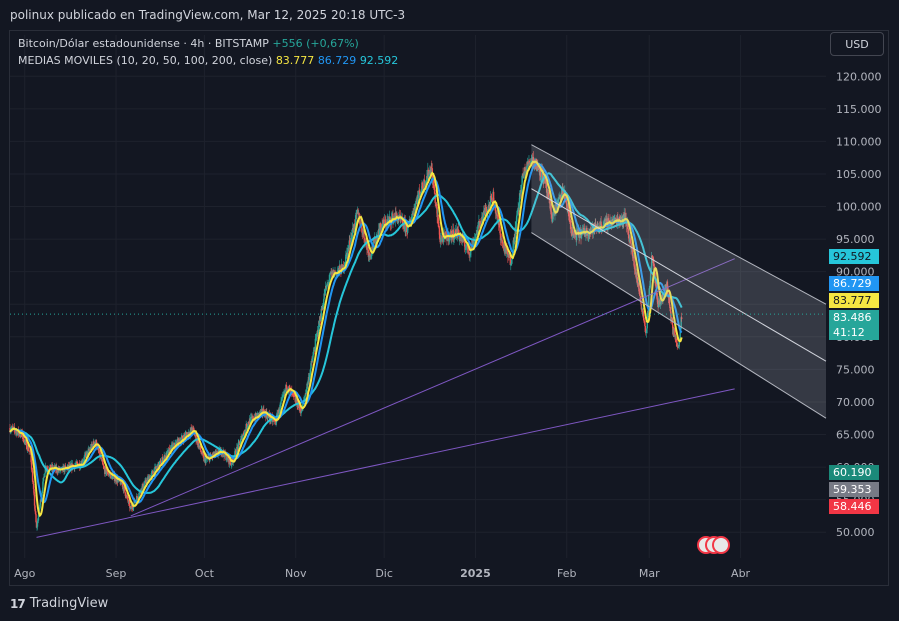  I want to click on x-tick-label: Sep, so click(116, 573).